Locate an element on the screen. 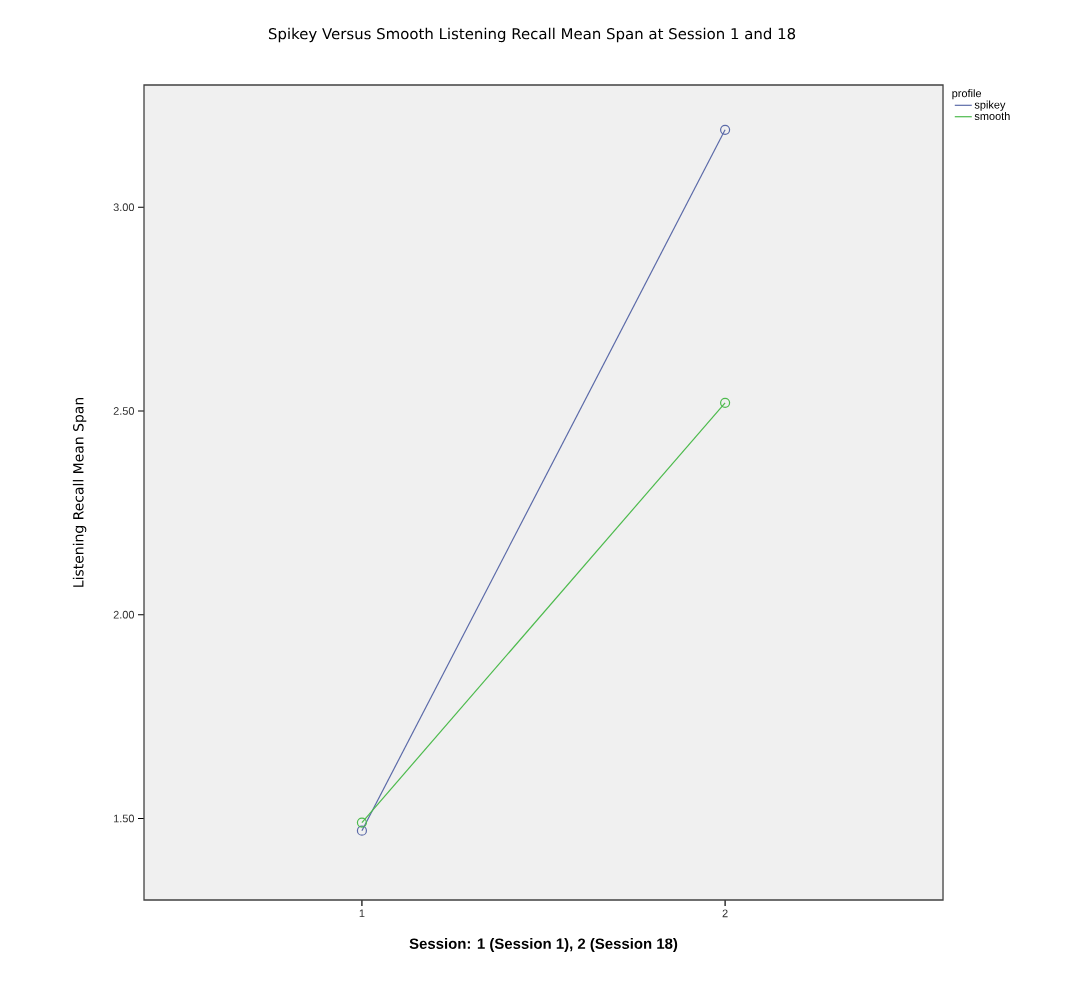 The image size is (1065, 991). y-tick-label: 3.00 is located at coordinates (124, 207).